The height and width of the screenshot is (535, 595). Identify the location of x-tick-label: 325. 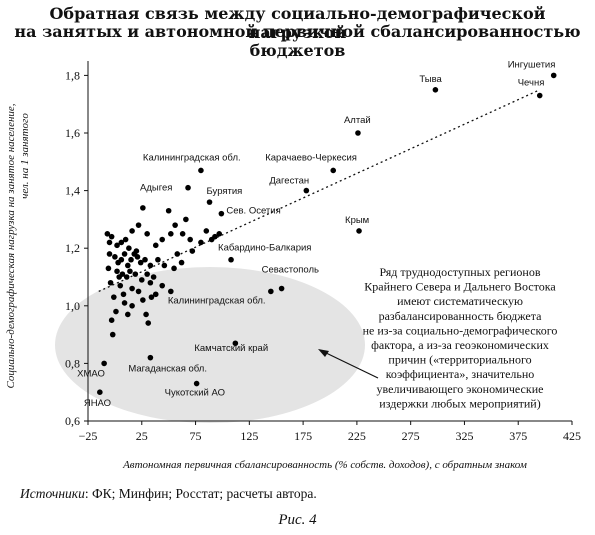
(464, 436).